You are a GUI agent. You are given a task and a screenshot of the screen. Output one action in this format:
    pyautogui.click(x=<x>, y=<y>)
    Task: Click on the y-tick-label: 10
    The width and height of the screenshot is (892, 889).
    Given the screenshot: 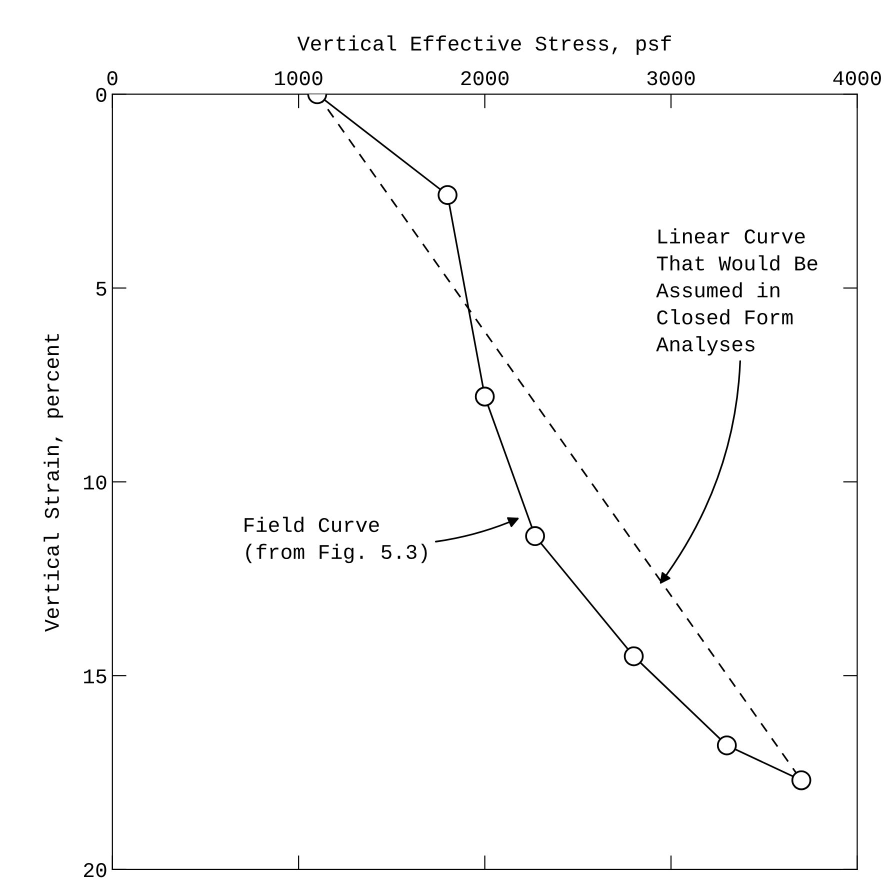 What is the action you would take?
    pyautogui.click(x=95, y=482)
    